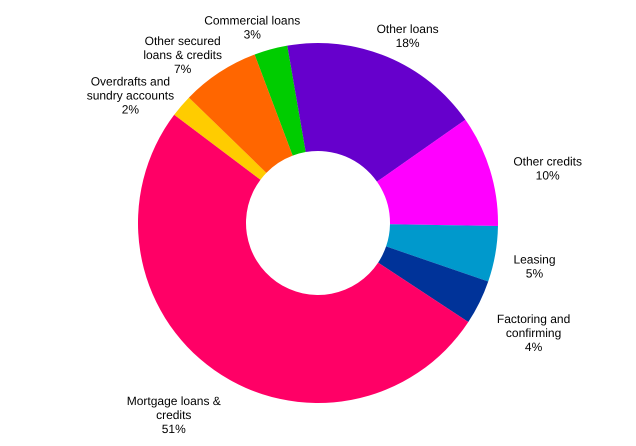  I want to click on slice-label: Other secured loans & credits, so click(182, 48).